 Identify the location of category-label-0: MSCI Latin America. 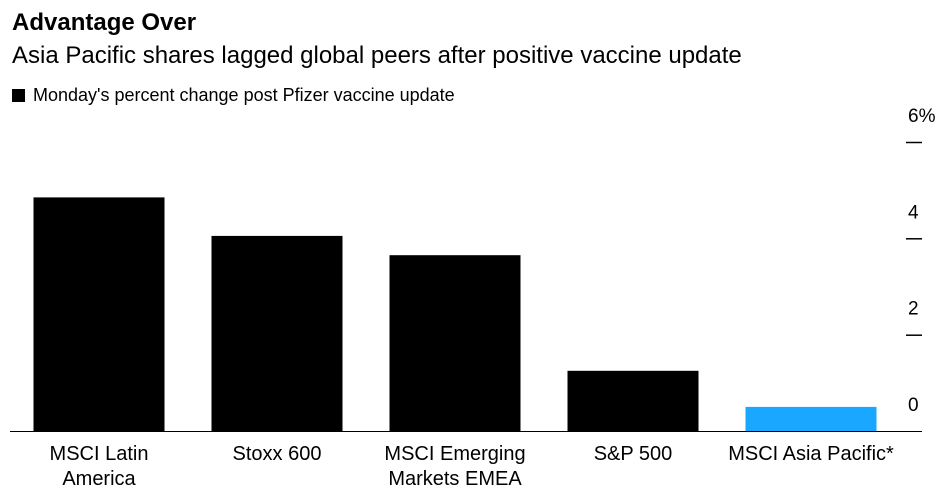
(99, 466).